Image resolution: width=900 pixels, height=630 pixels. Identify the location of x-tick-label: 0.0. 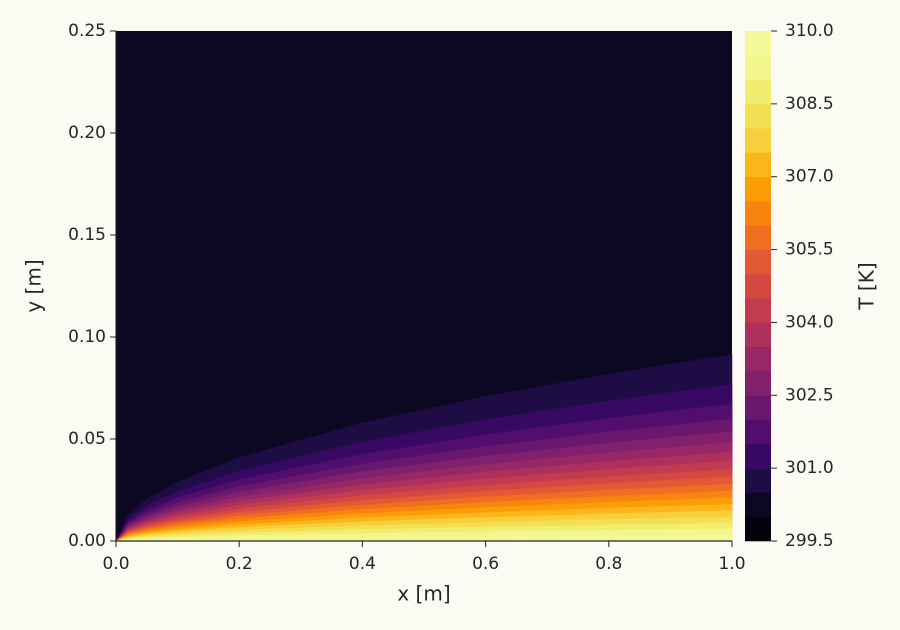
(115, 564).